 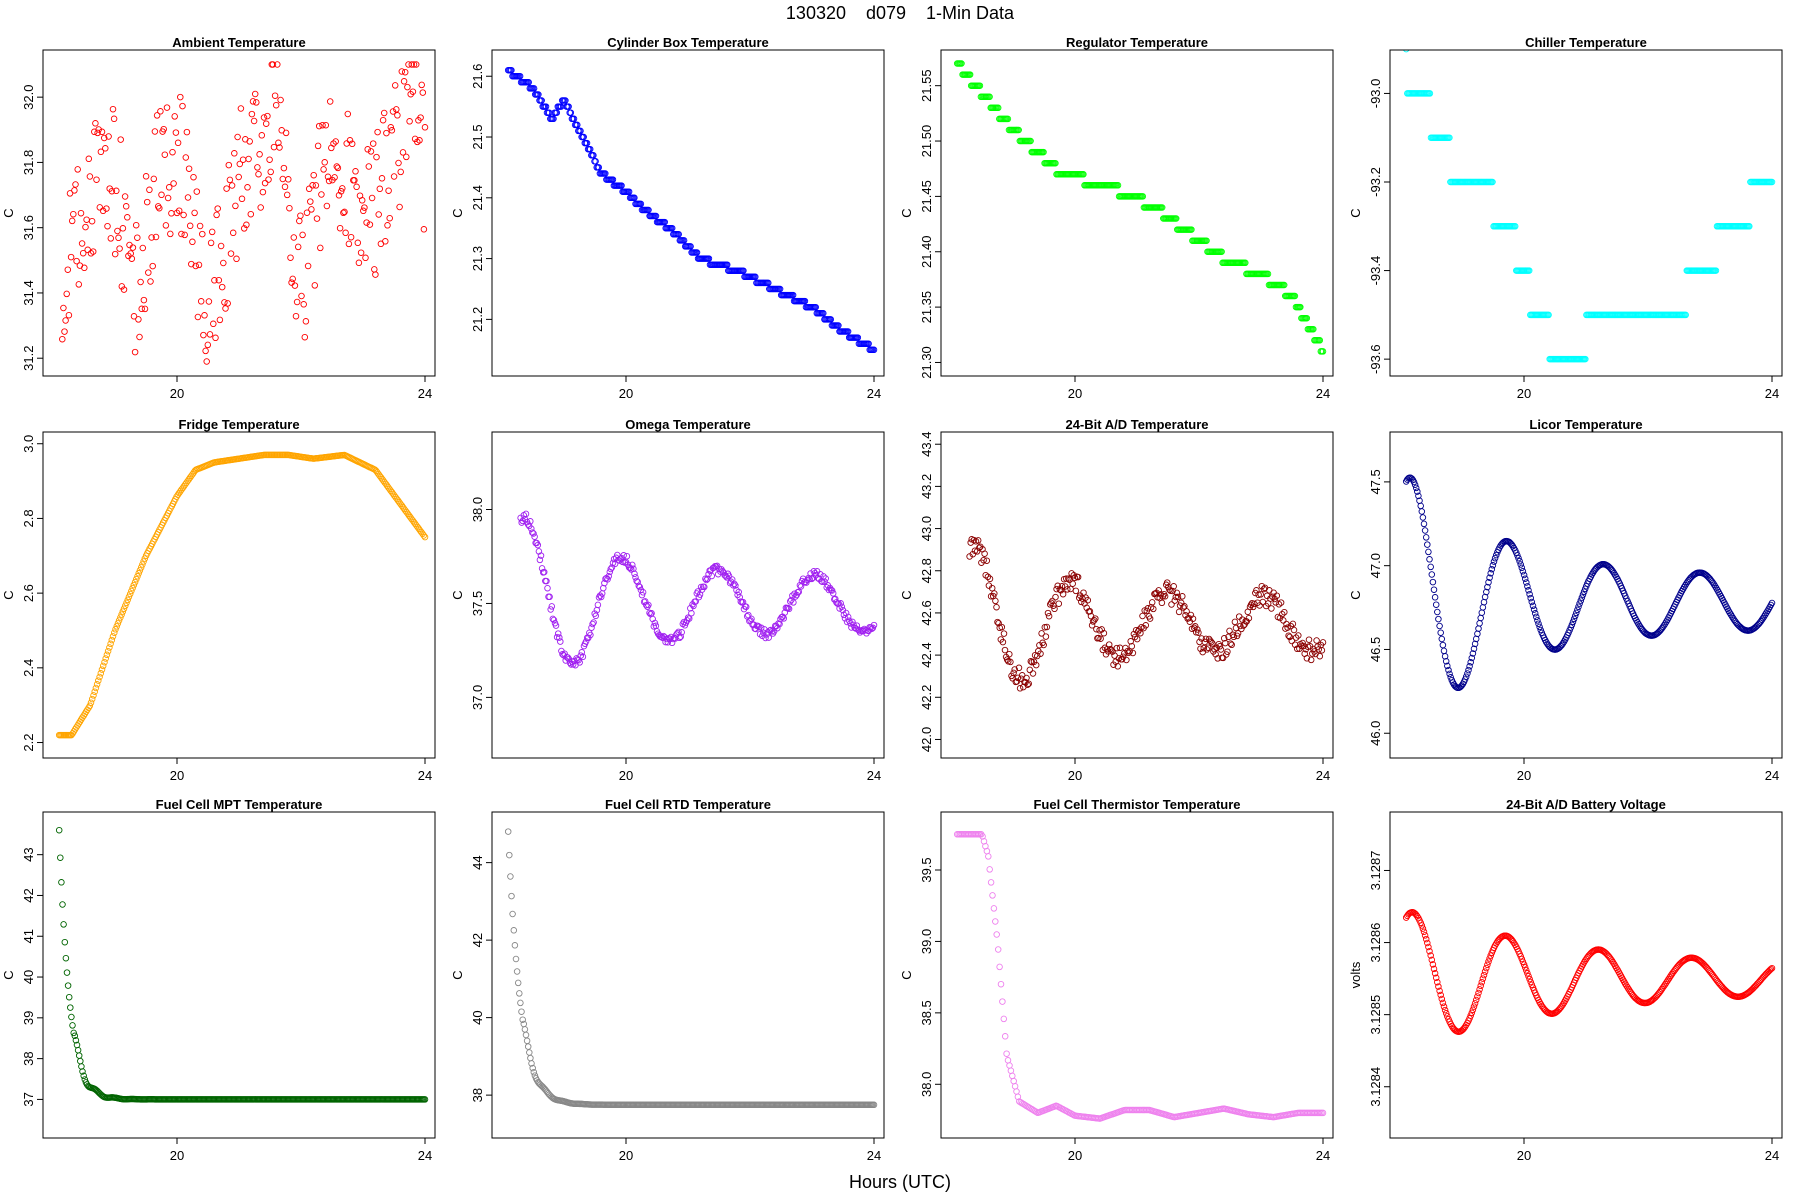 What do you see at coordinates (239, 975) in the screenshot?
I see `plot-frame` at bounding box center [239, 975].